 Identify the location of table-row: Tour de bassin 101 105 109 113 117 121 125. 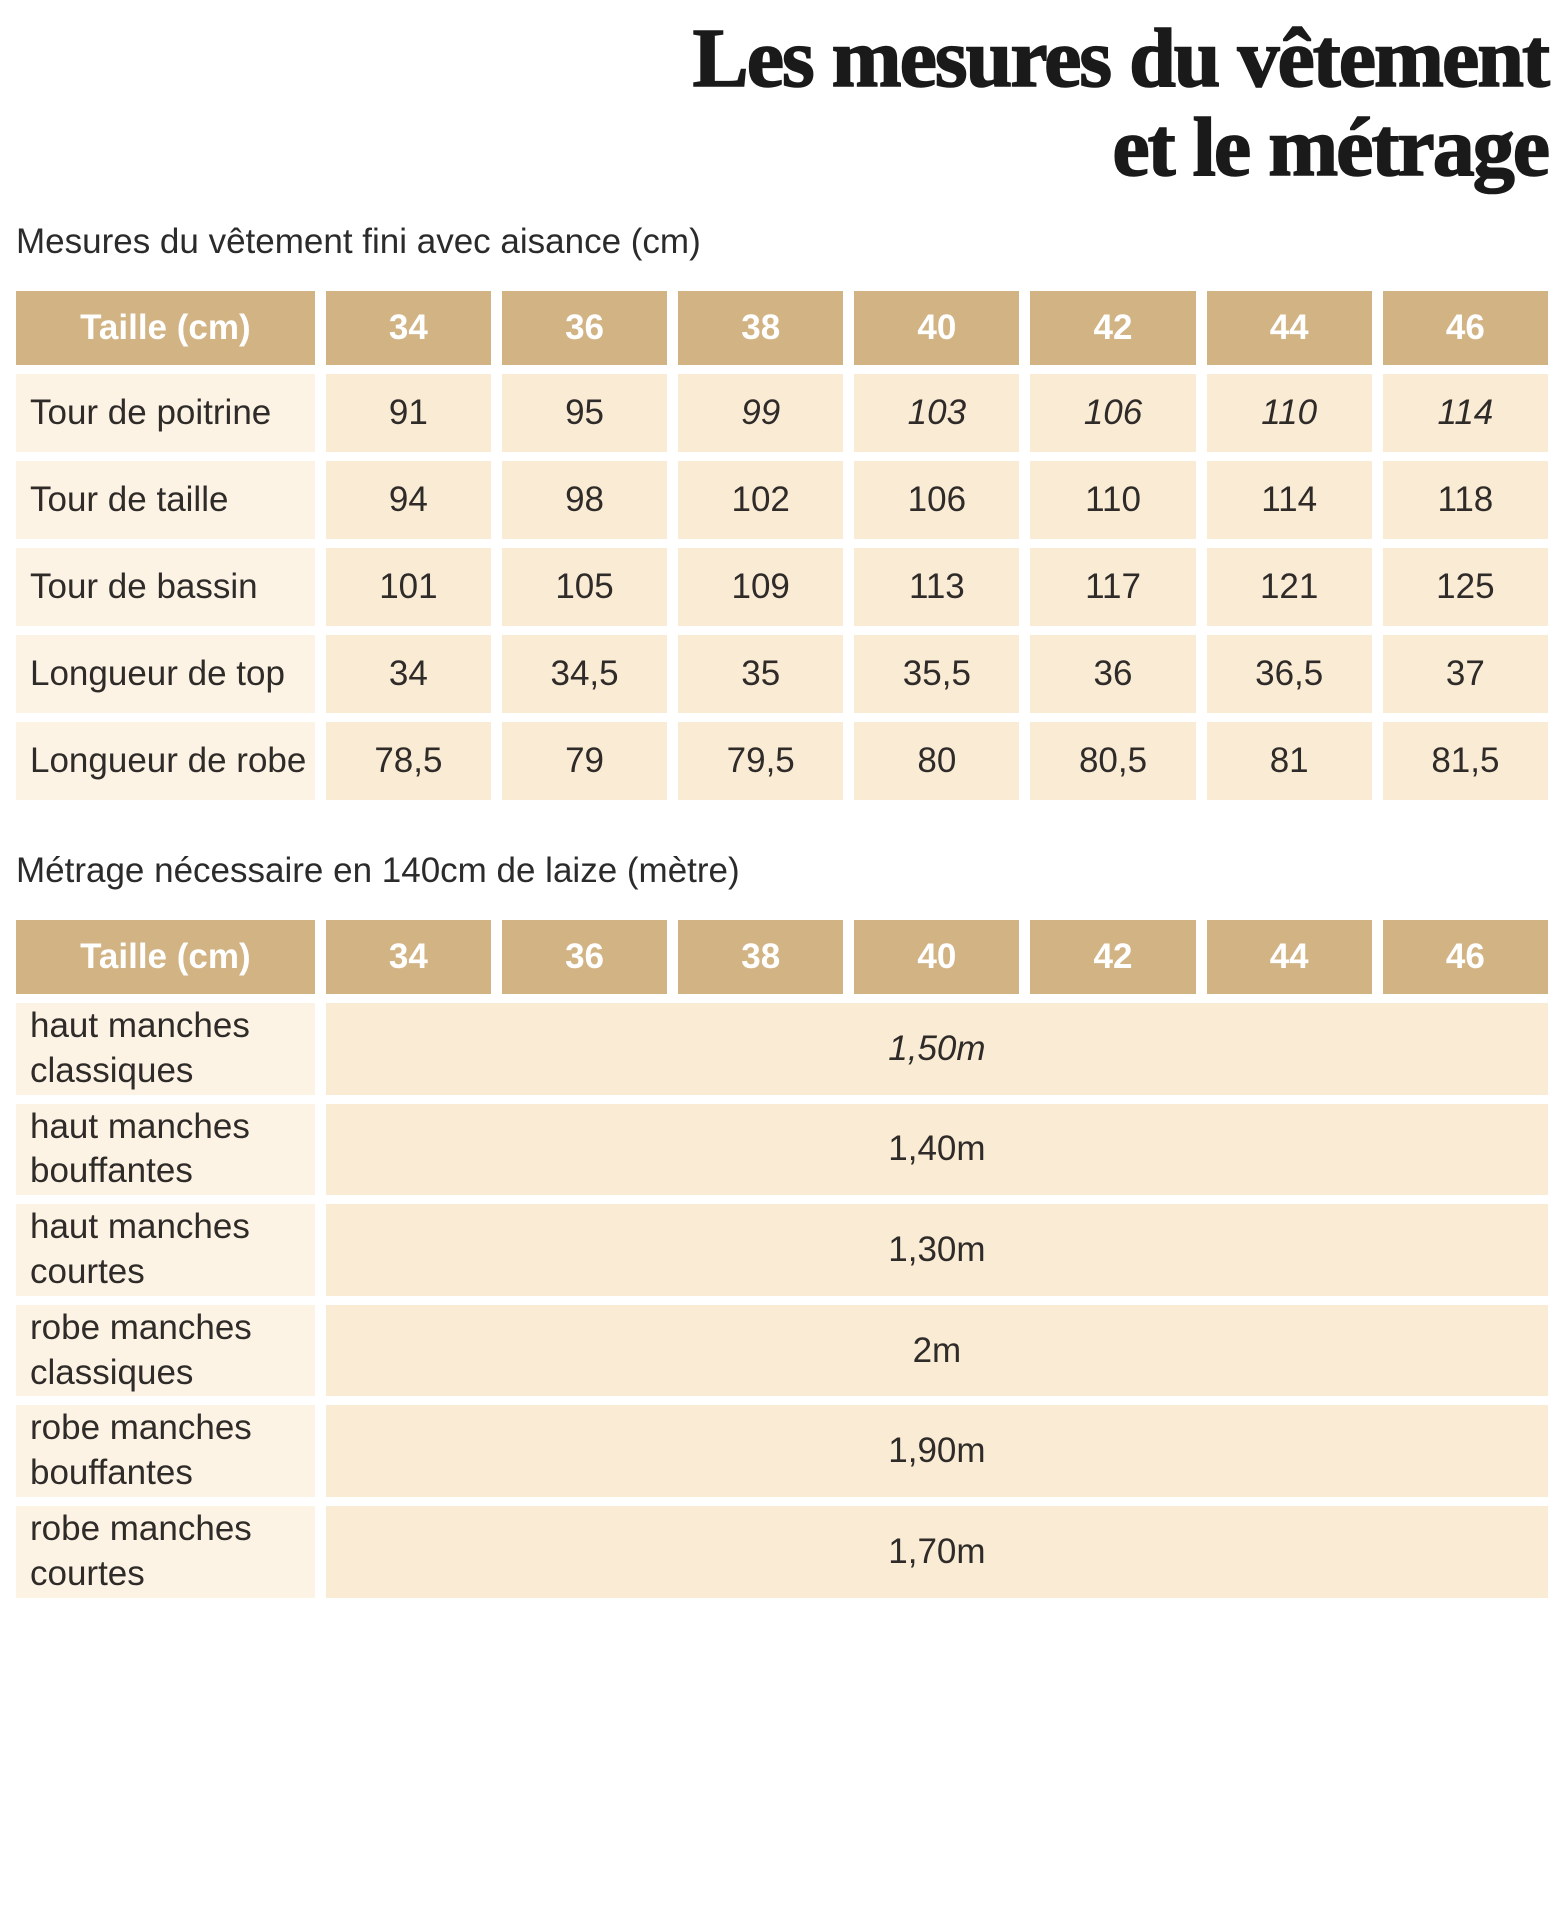
(782, 587).